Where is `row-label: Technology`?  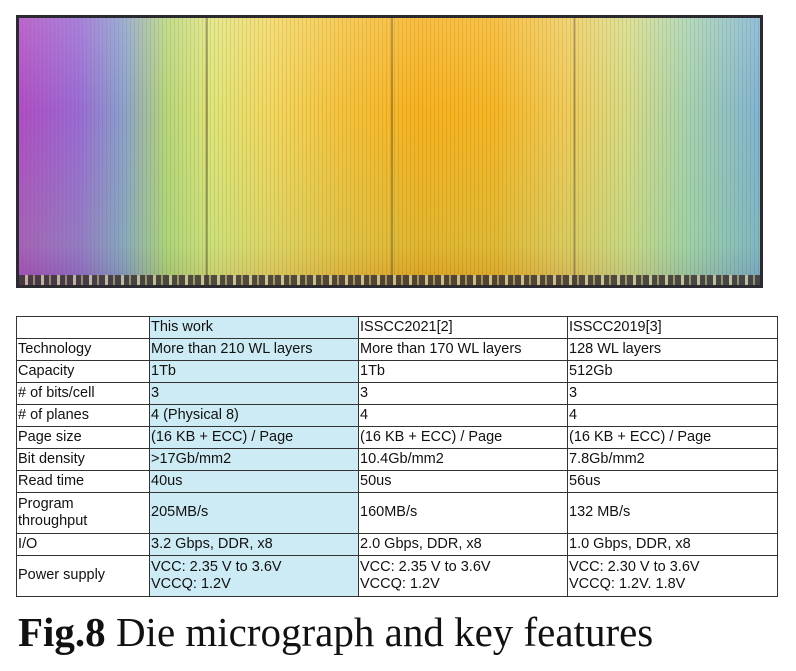 row-label: Technology is located at coordinates (83, 349).